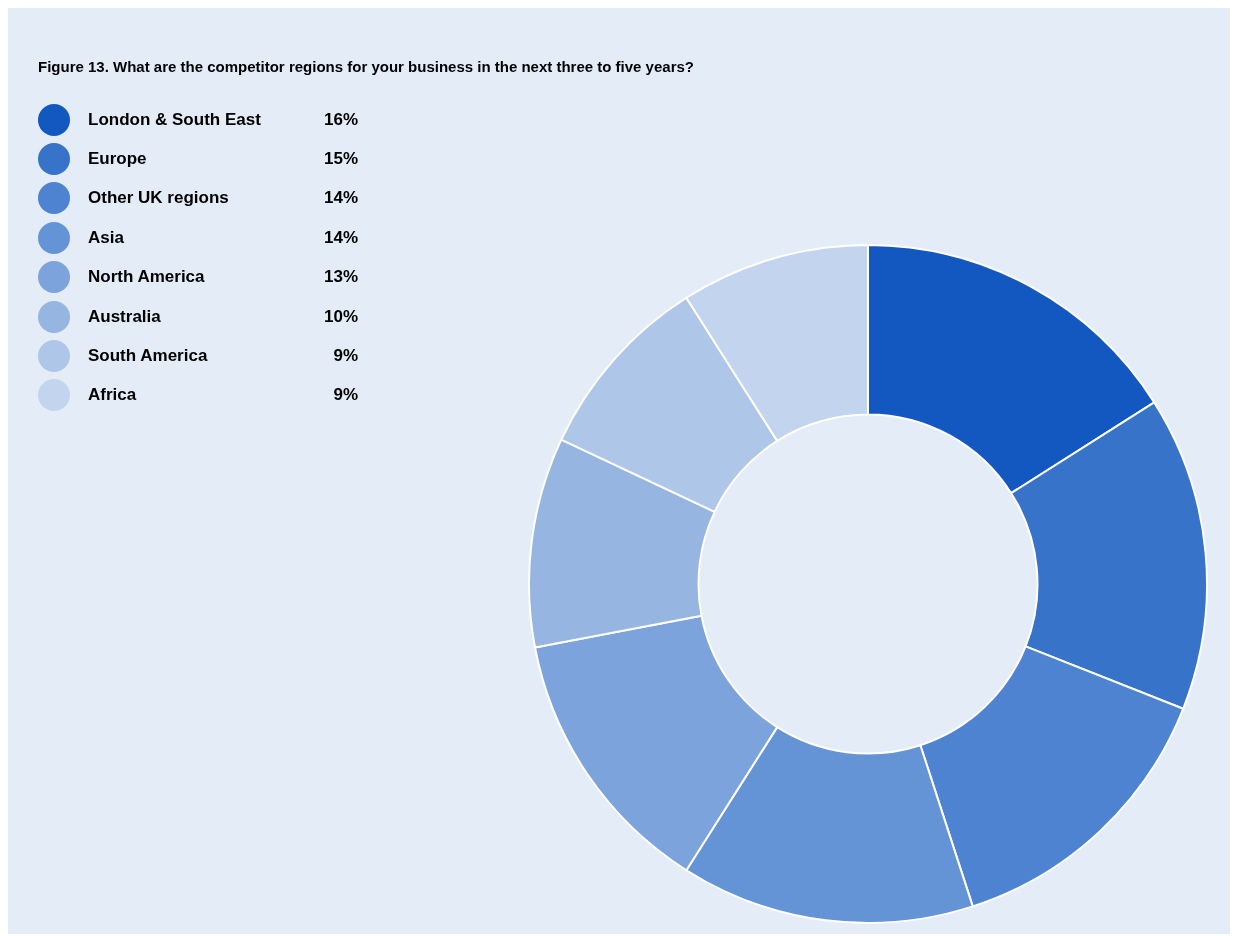 Image resolution: width=1237 pixels, height=936 pixels. Describe the element at coordinates (125, 316) in the screenshot. I see `legend-label: Australia` at that location.